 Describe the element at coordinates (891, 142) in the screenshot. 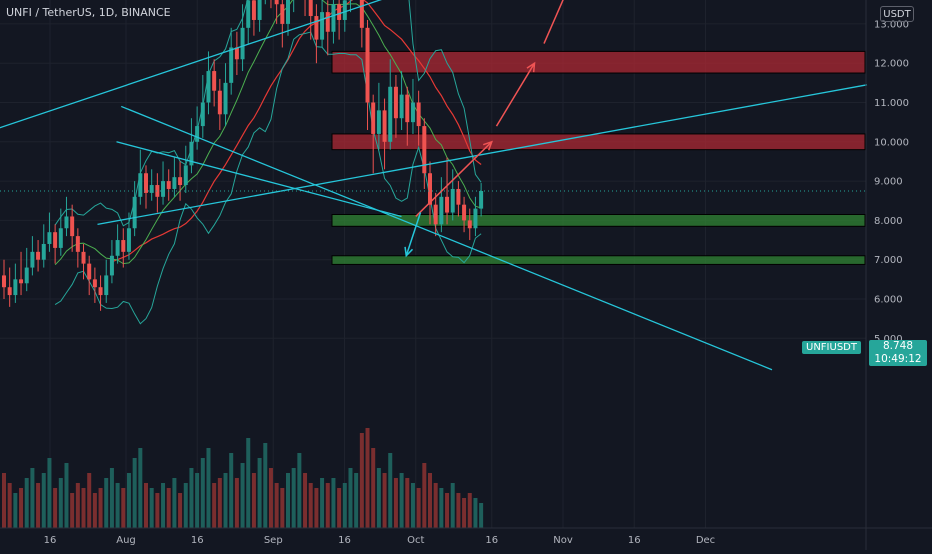

I see `y-tick-label: 10.000` at that location.